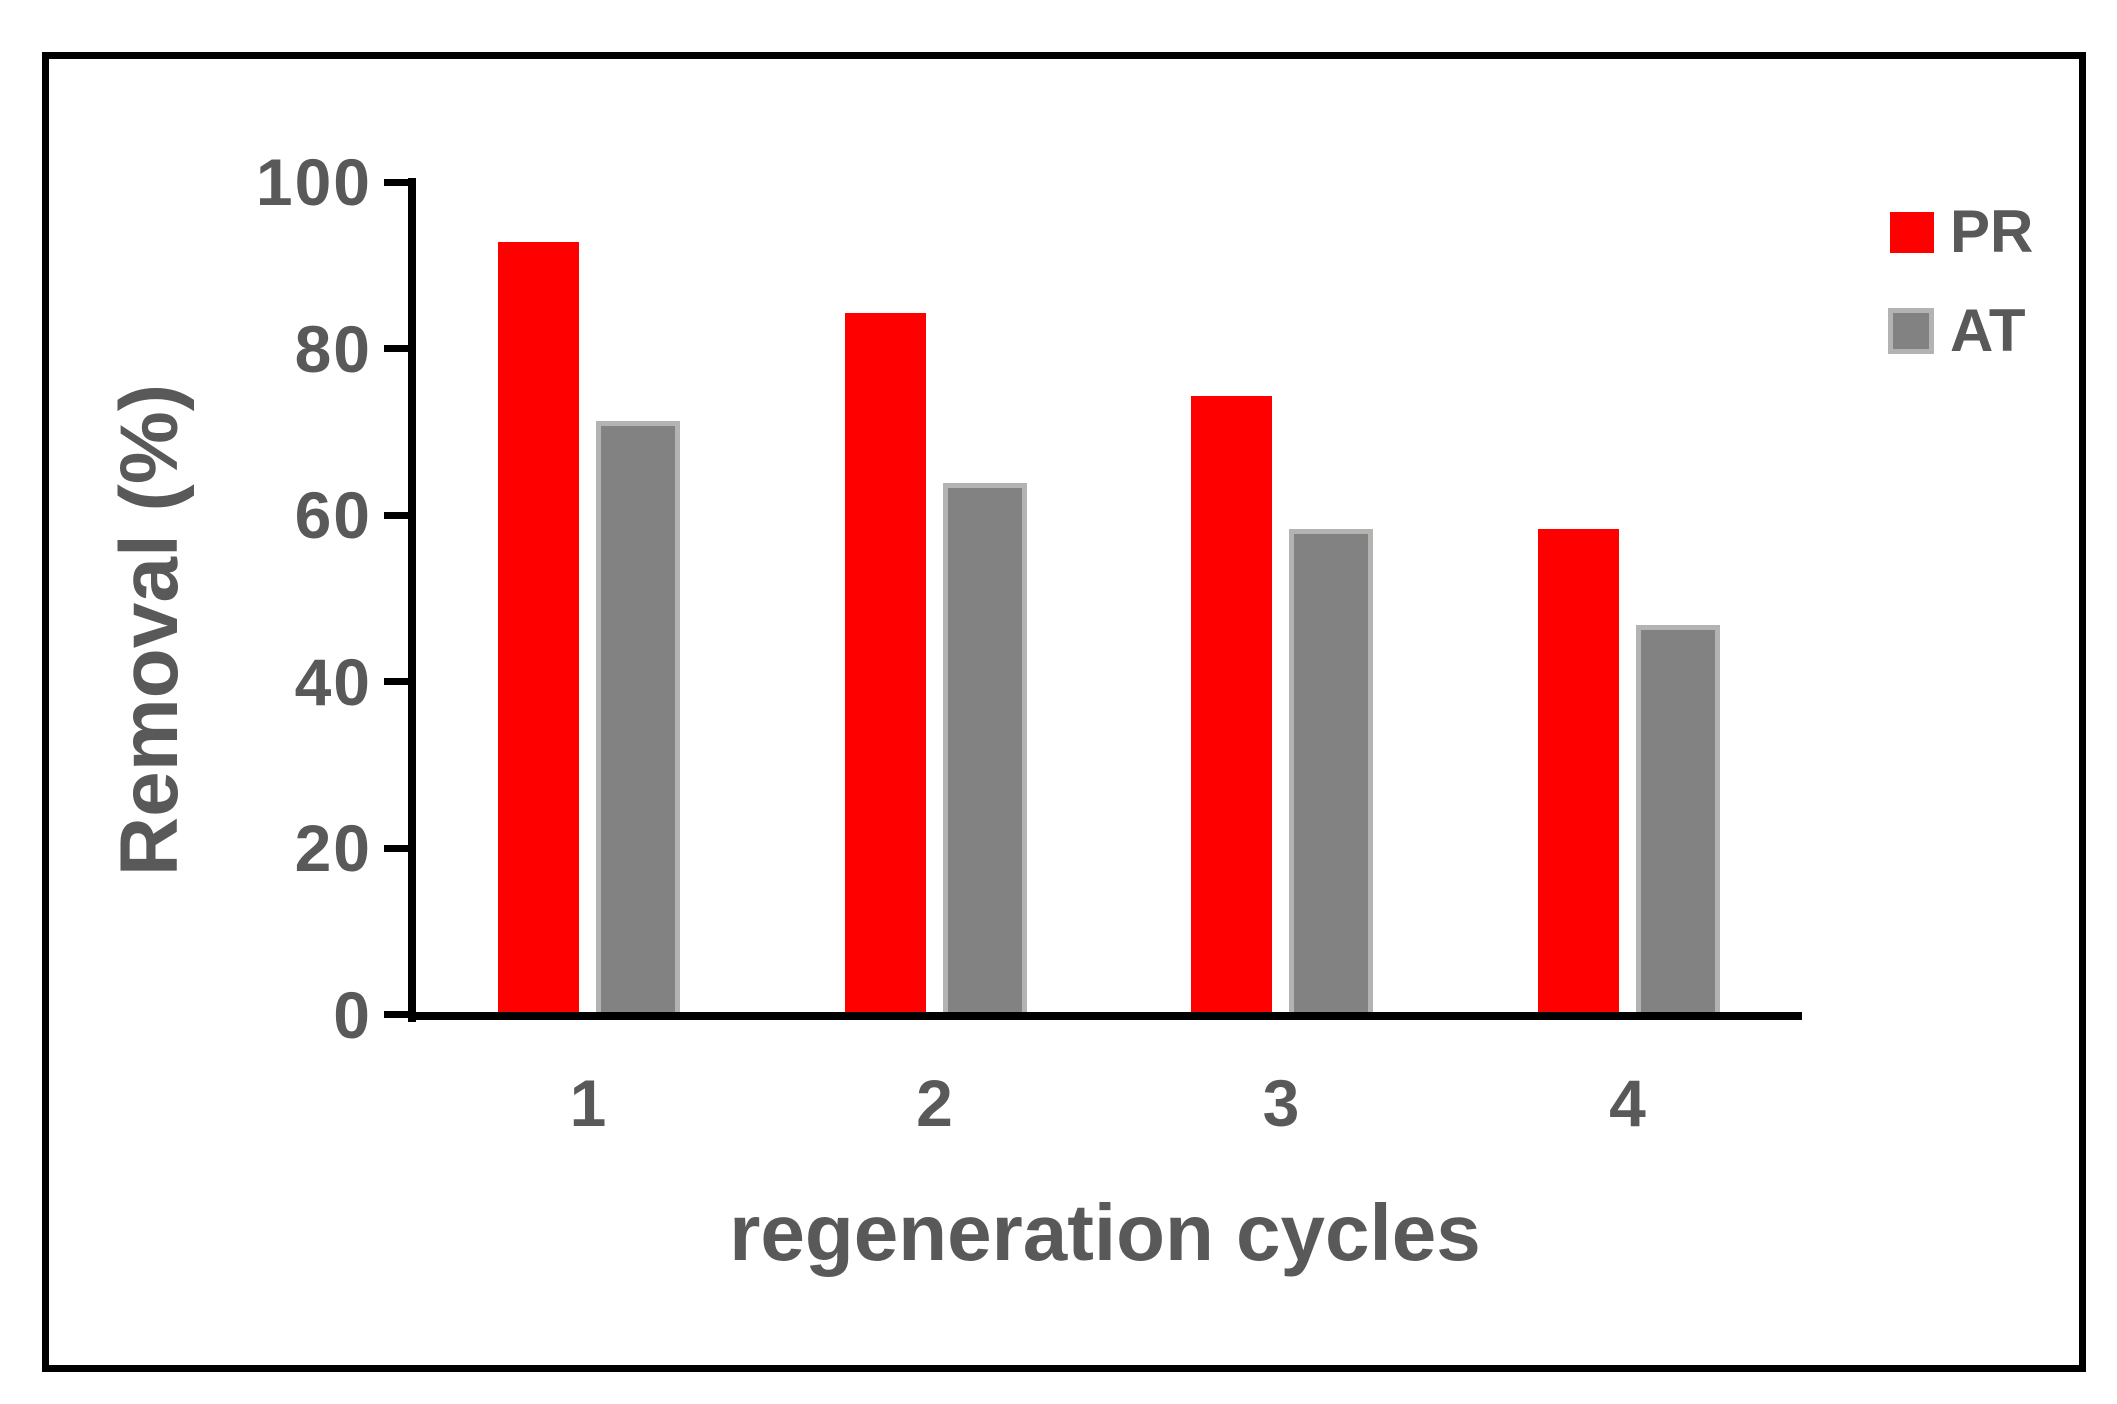 Image resolution: width=2117 pixels, height=1404 pixels. What do you see at coordinates (1992, 231) in the screenshot?
I see `legend-label-pr: PR` at bounding box center [1992, 231].